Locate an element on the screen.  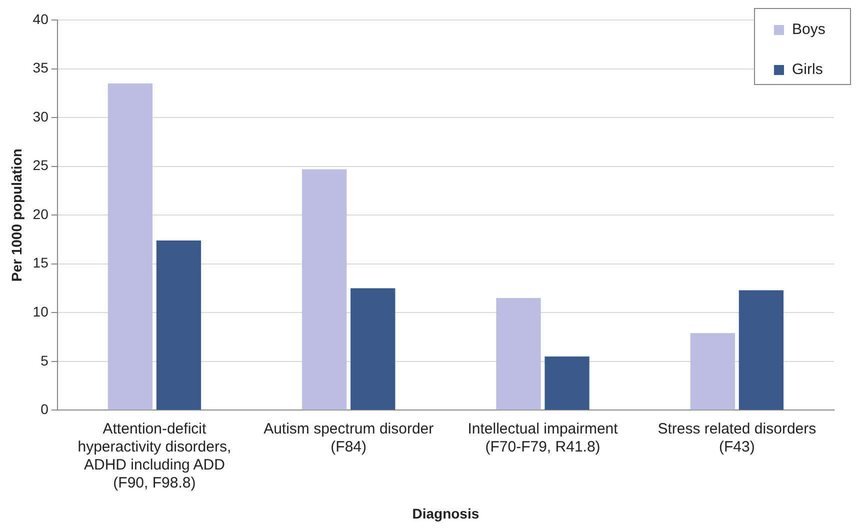
y-tick-label: 25 is located at coordinates (40, 165).